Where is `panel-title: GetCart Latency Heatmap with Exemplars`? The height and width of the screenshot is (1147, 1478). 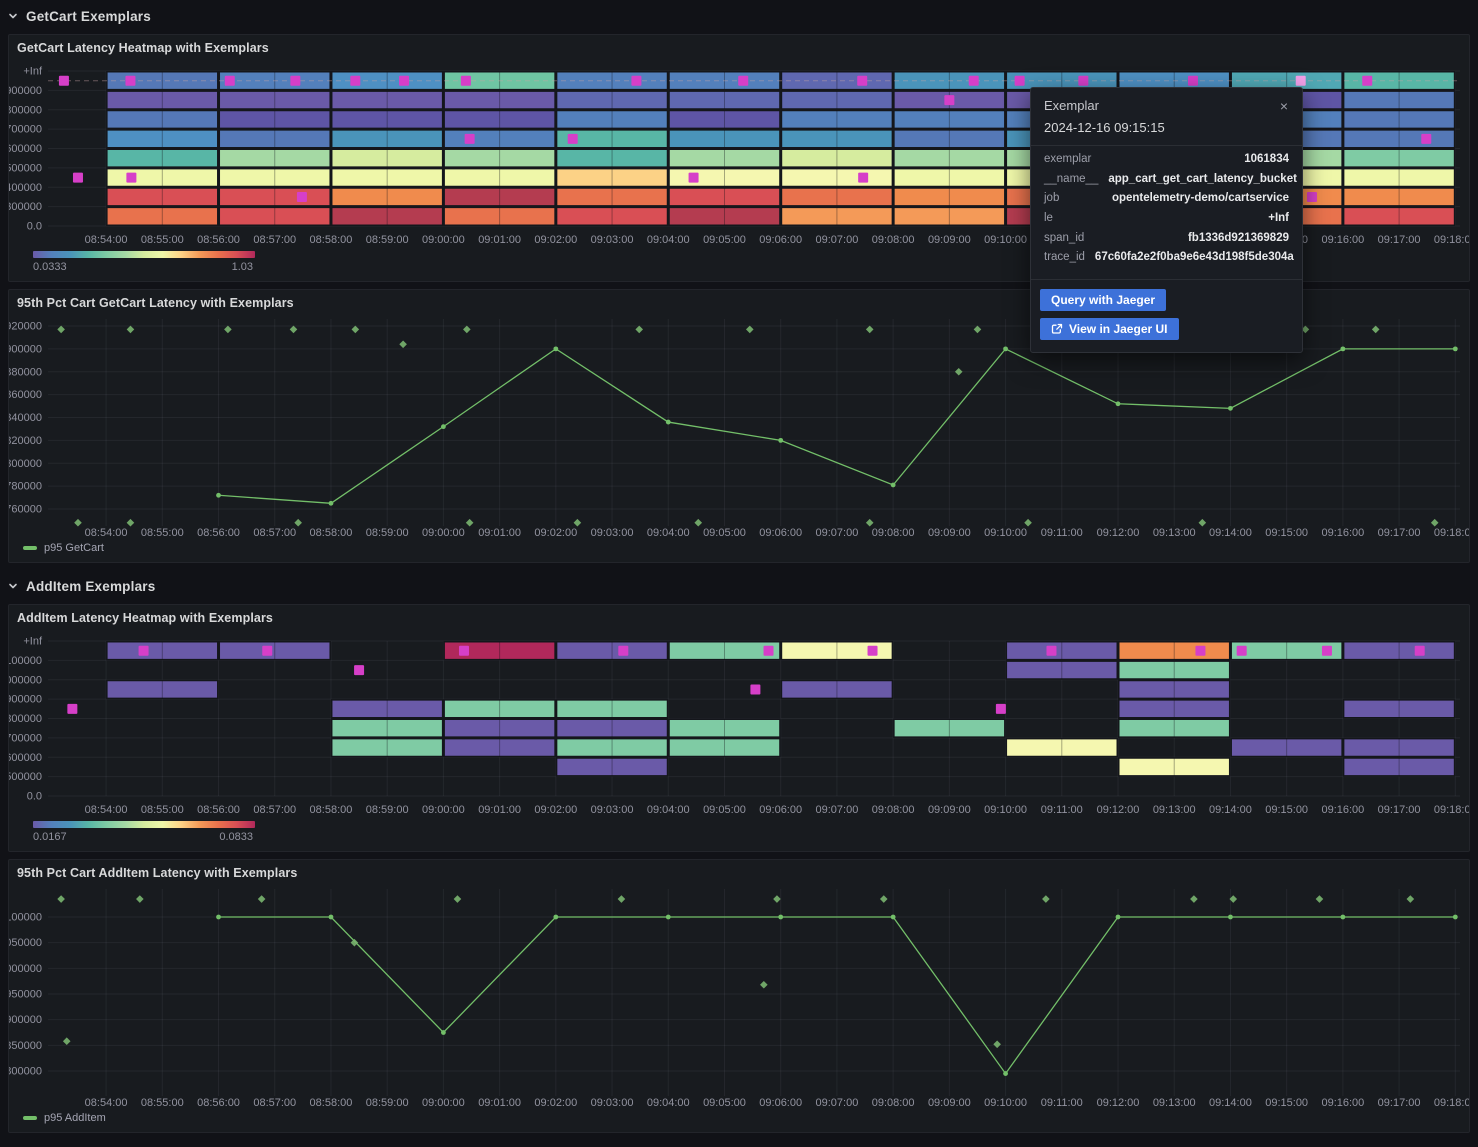 panel-title: GetCart Latency Heatmap with Exemplars is located at coordinates (143, 48).